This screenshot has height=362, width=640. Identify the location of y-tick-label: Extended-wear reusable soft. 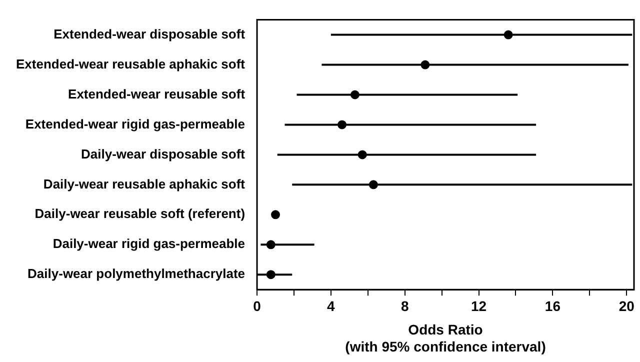
(157, 94).